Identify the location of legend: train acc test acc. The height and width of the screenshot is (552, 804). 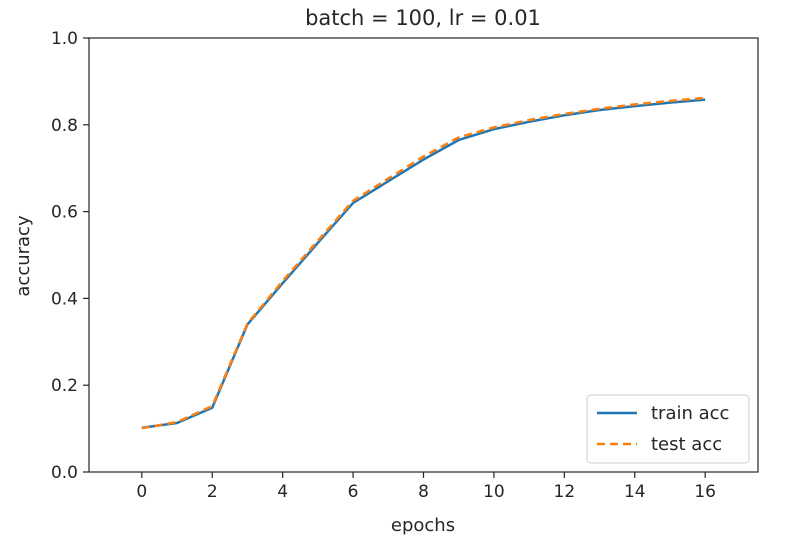
(668, 429).